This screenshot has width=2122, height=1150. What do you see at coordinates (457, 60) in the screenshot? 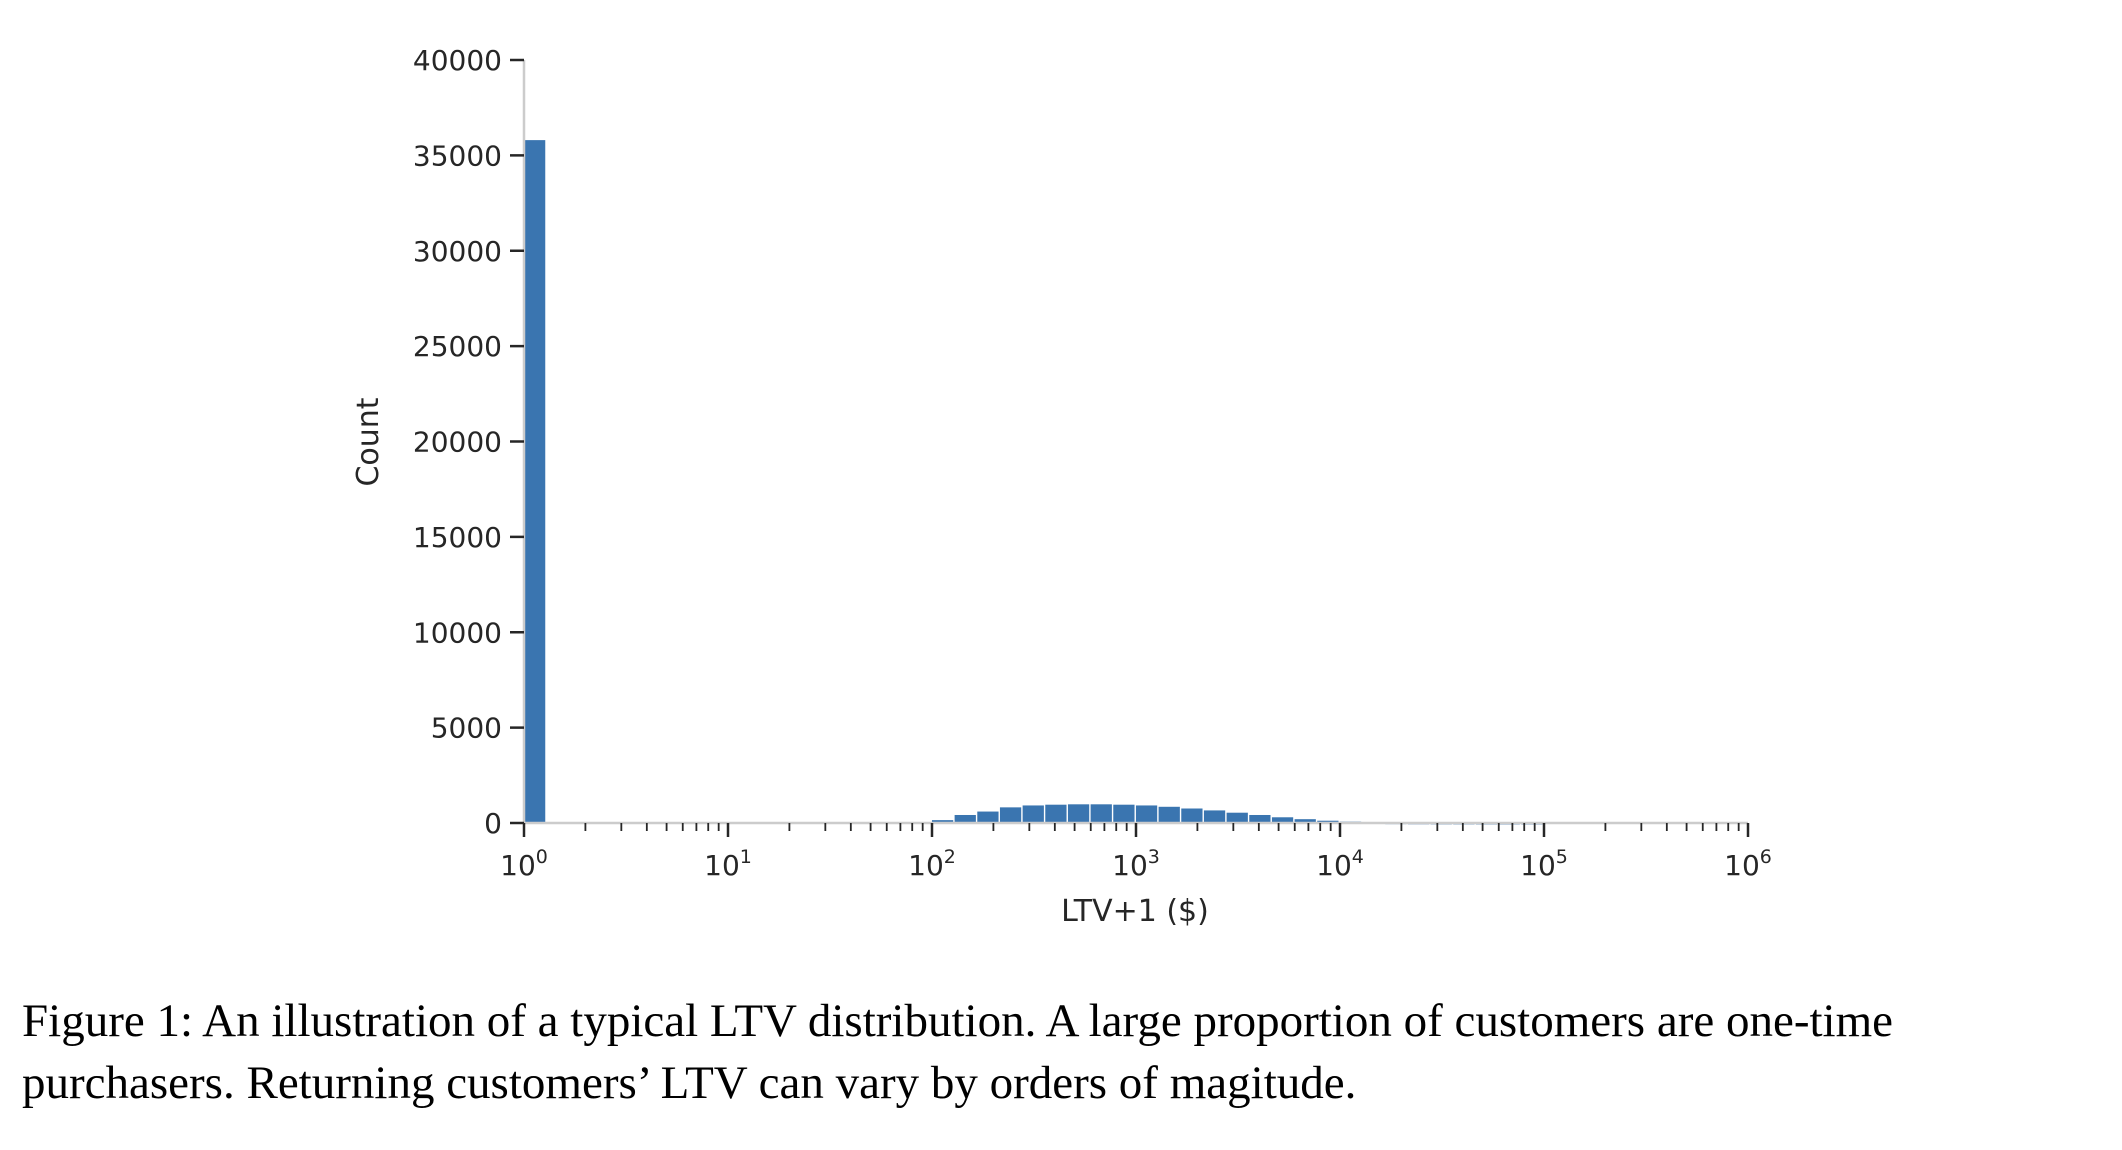
I see `y-tick-label: 40000` at bounding box center [457, 60].